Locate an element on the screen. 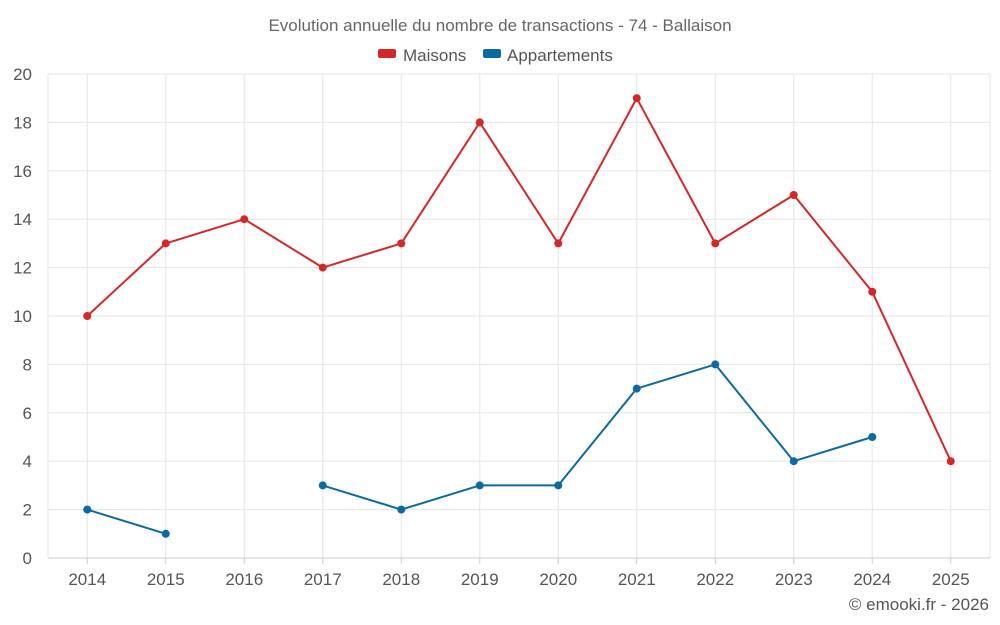  y-tick-label: 2 is located at coordinates (27, 510).